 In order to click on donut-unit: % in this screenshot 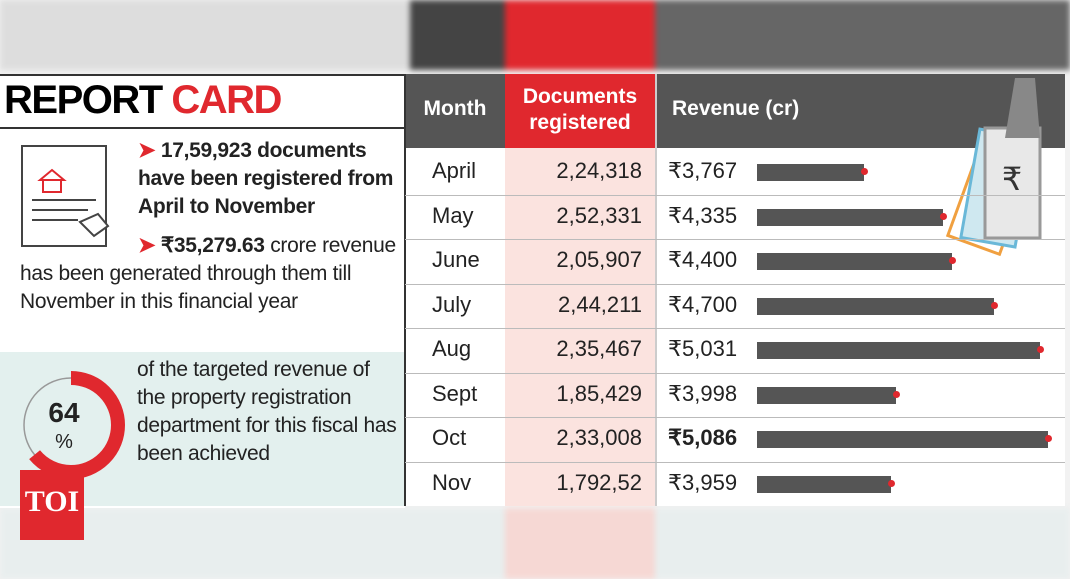, I will do `click(64, 442)`.